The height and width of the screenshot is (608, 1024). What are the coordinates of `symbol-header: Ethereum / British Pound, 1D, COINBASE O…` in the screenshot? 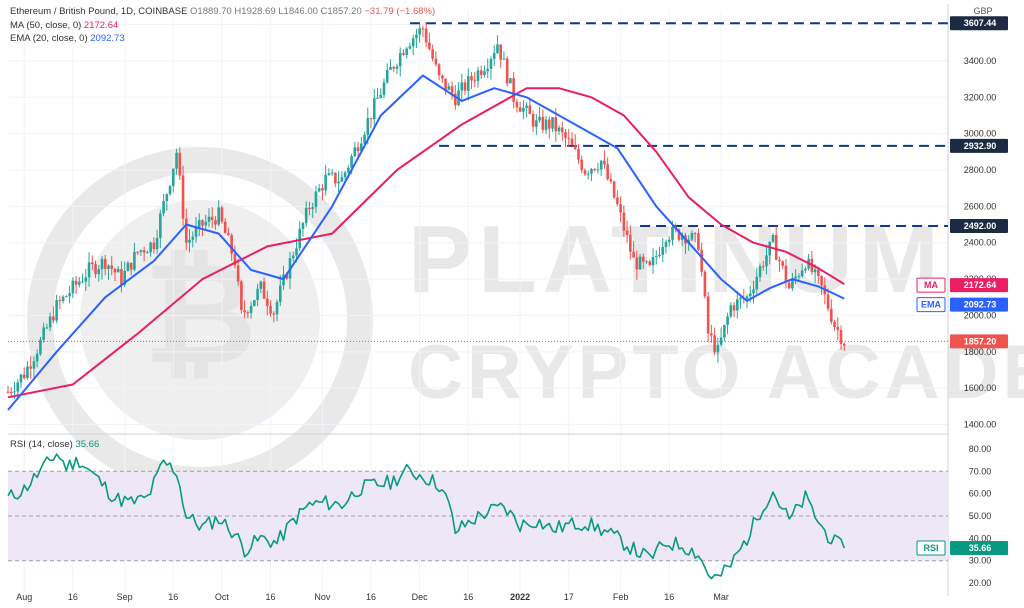 It's located at (222, 11).